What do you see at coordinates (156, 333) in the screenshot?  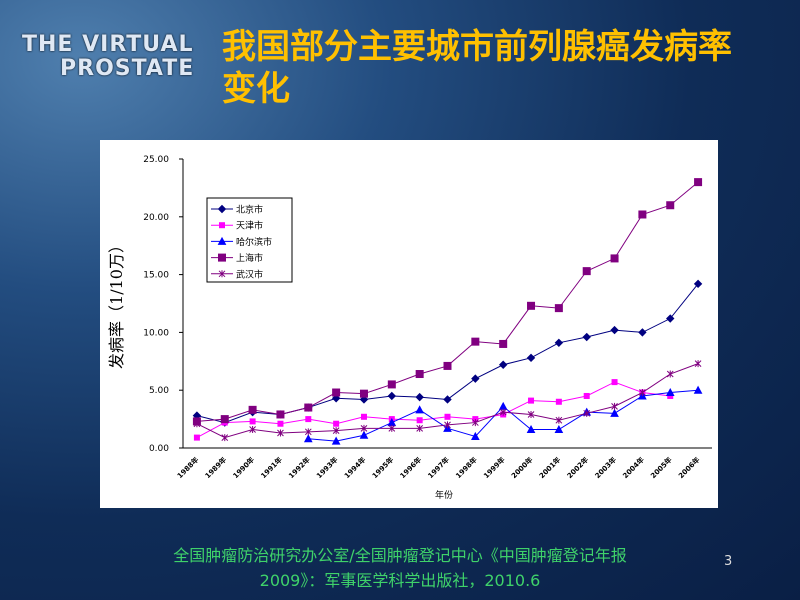 I see `y-tick-label: 10.00` at bounding box center [156, 333].